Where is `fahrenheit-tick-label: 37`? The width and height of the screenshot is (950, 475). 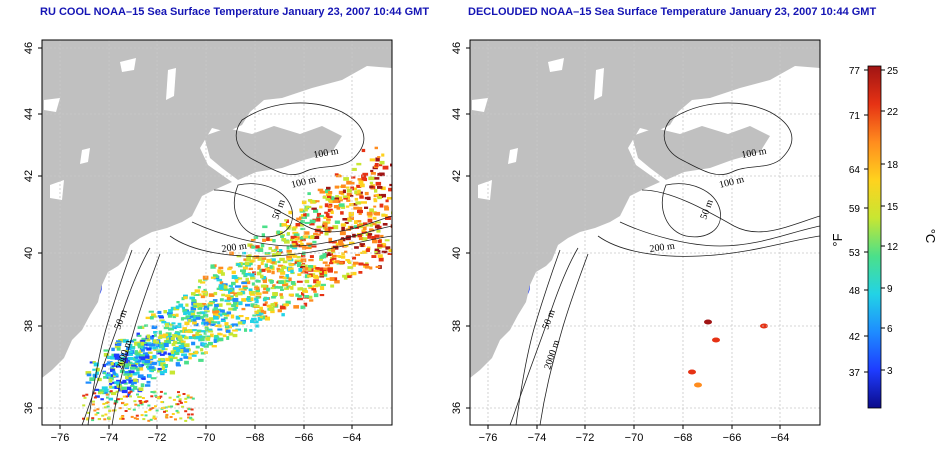
fahrenheit-tick-label: 37 is located at coordinates (855, 373).